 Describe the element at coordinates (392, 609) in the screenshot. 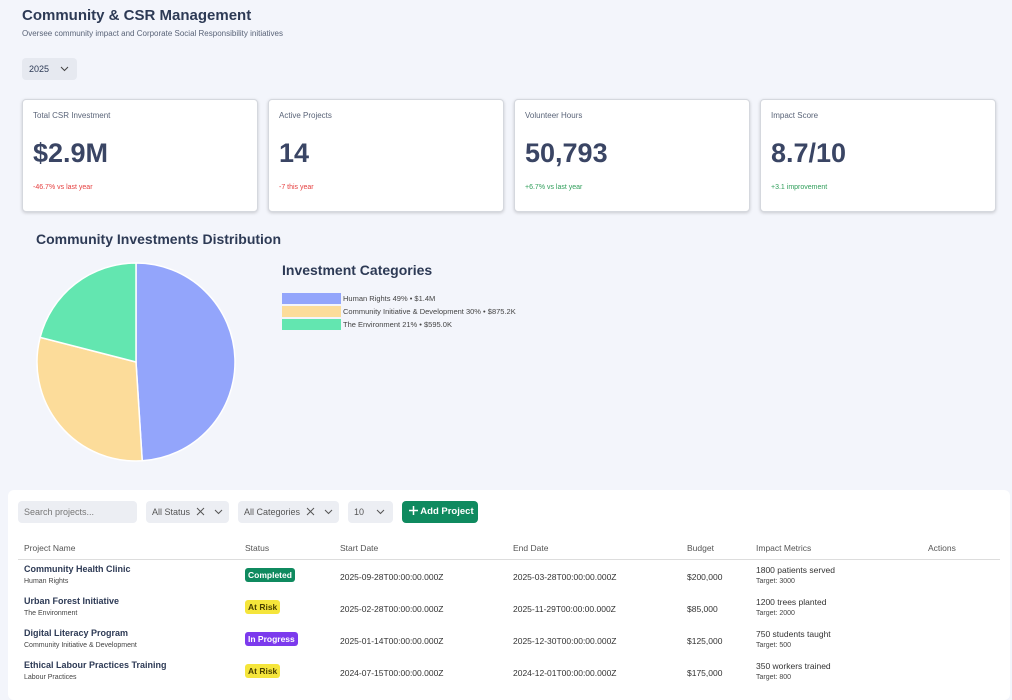

I see `start-date: 2025-02-28T00:00:00.000Z` at that location.